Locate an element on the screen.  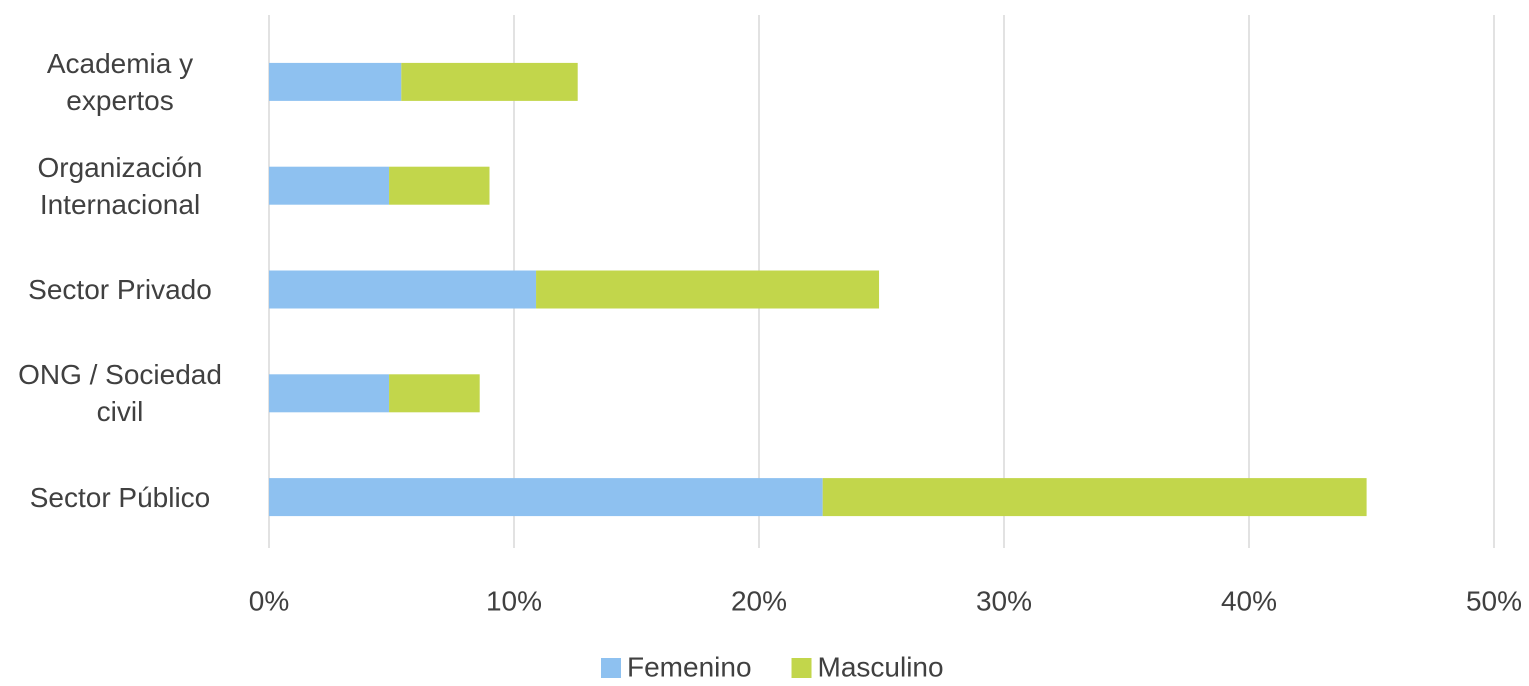
y-tick-label: Organización Internacional is located at coordinates (120, 185).